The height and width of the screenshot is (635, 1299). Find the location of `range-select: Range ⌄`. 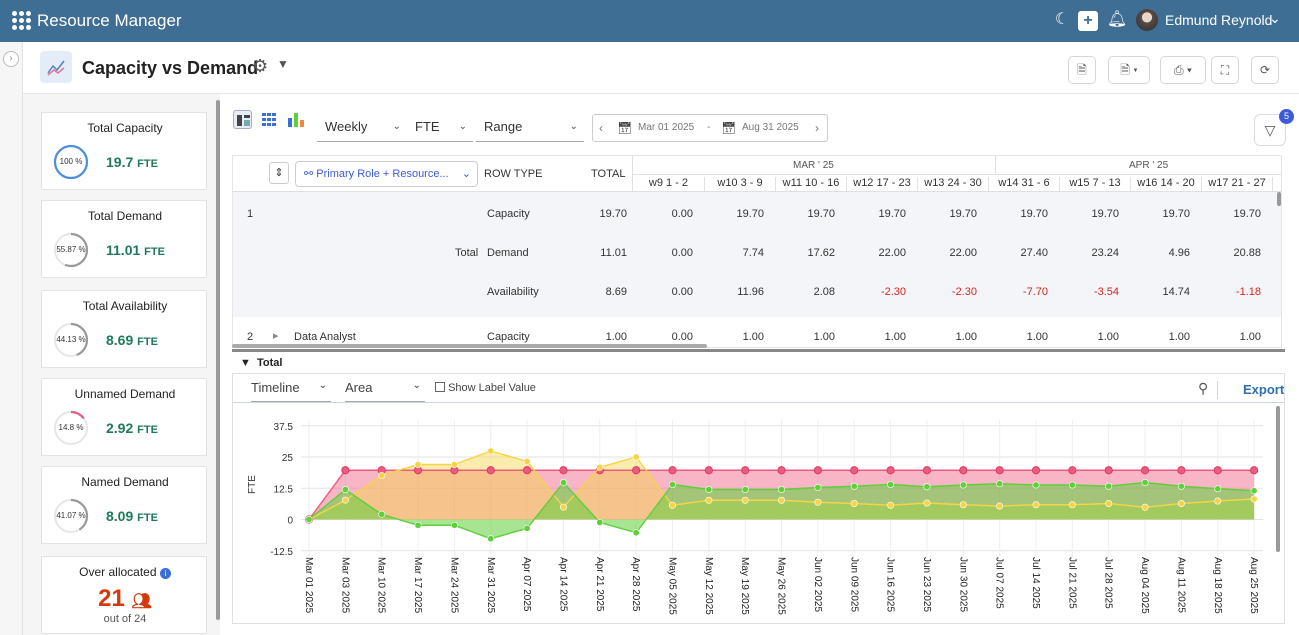

range-select: Range ⌄ is located at coordinates (530, 128).